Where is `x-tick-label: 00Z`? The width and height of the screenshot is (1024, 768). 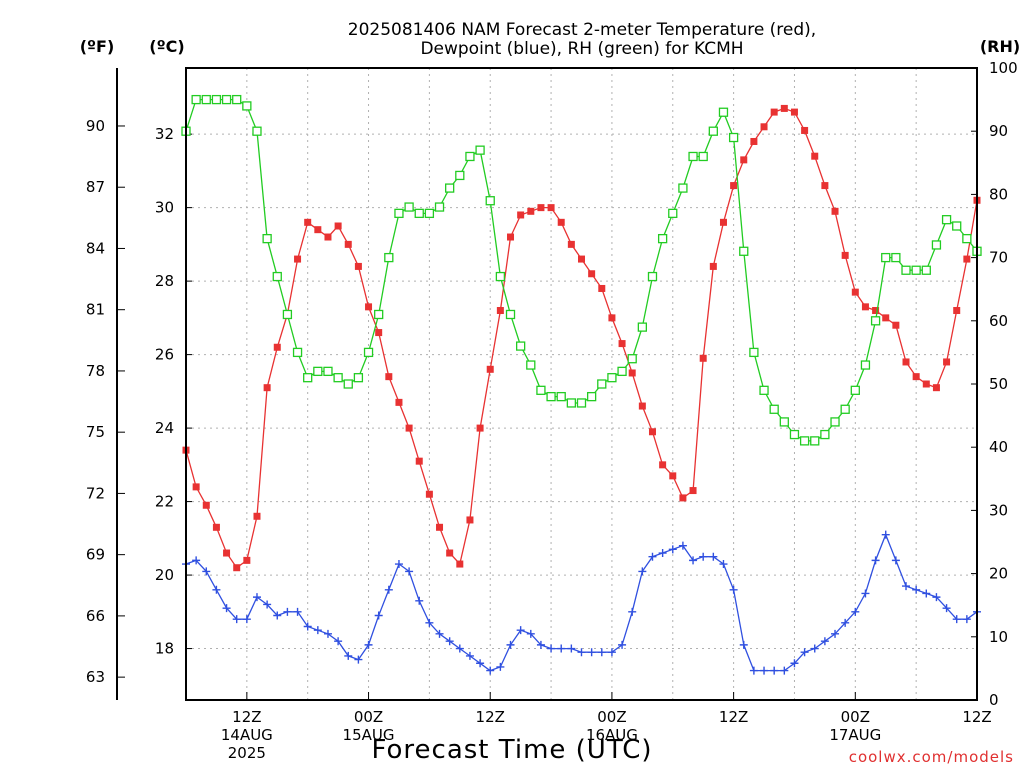 x-tick-label: 00Z is located at coordinates (368, 717).